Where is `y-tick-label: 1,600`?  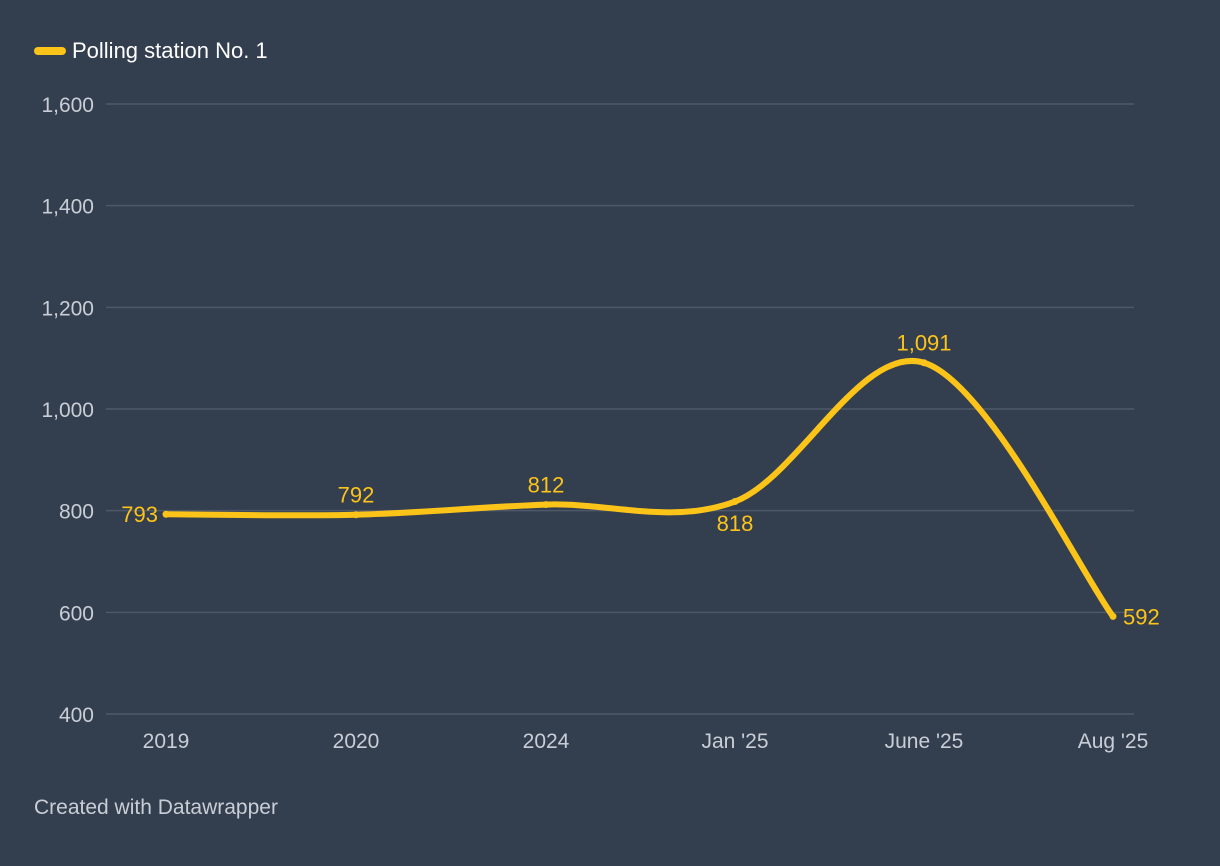 y-tick-label: 1,600 is located at coordinates (67, 105).